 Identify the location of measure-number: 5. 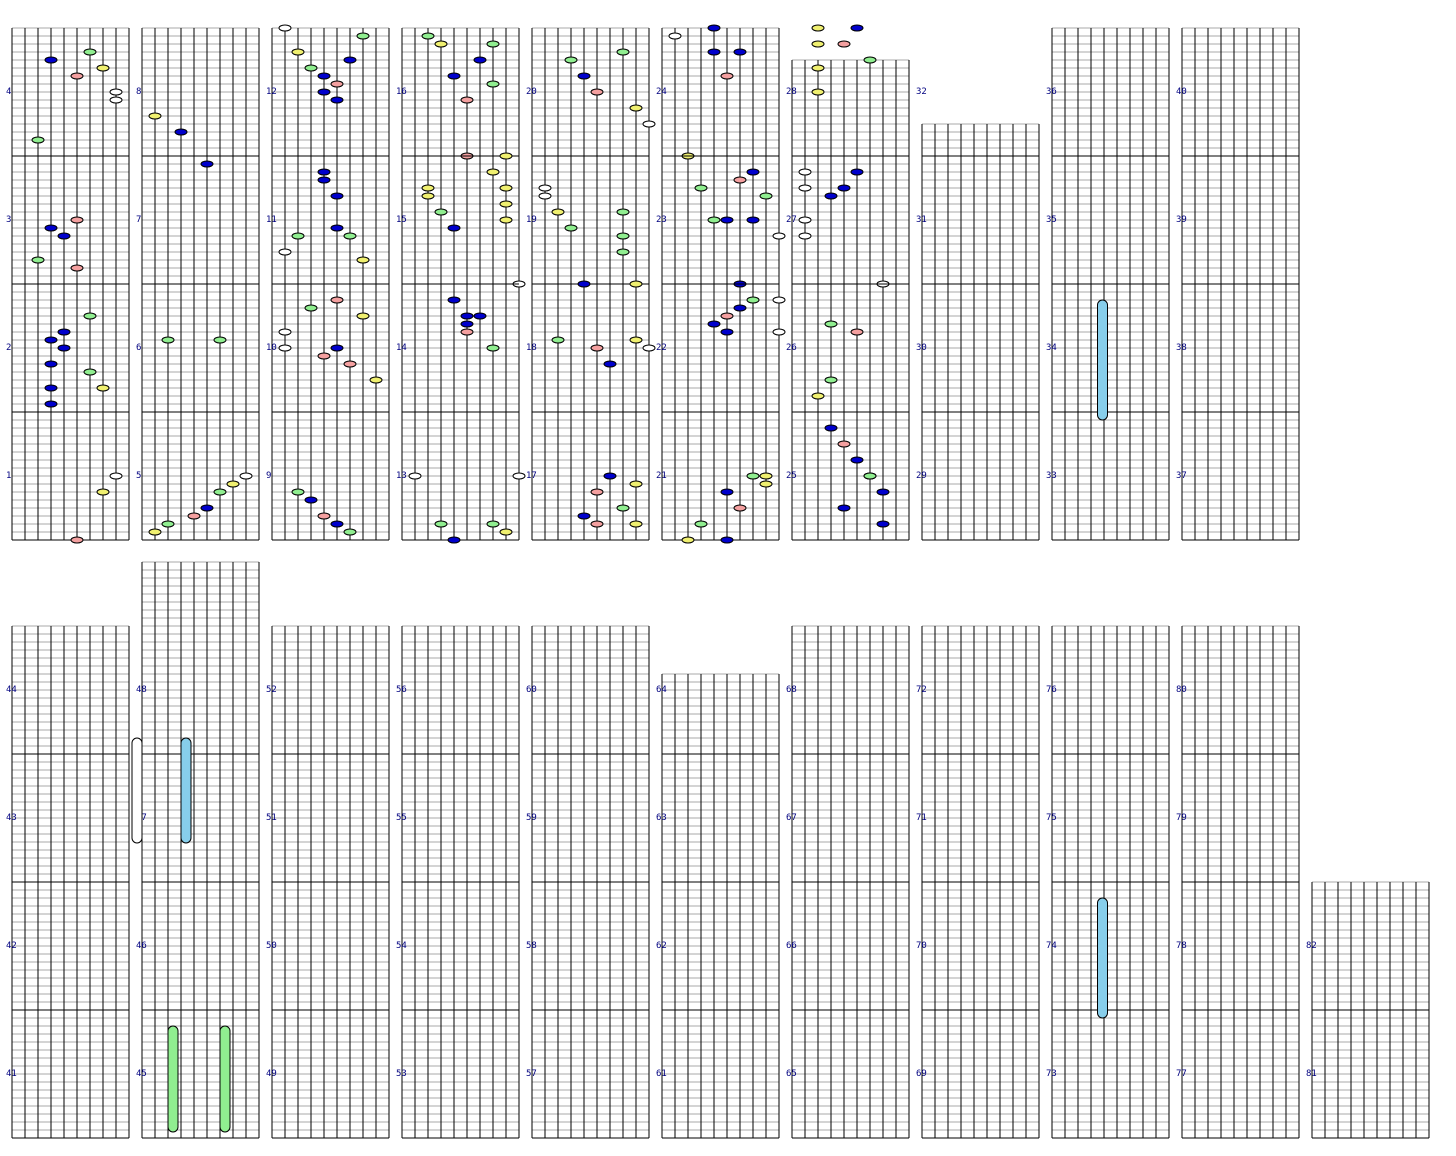
(138, 476).